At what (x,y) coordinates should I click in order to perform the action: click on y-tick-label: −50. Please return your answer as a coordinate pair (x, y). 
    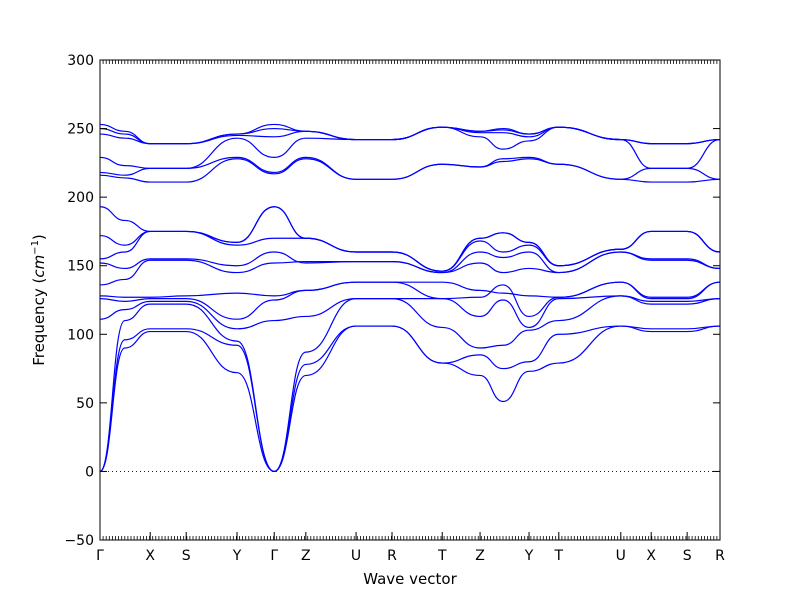
    Looking at the image, I should click on (79, 541).